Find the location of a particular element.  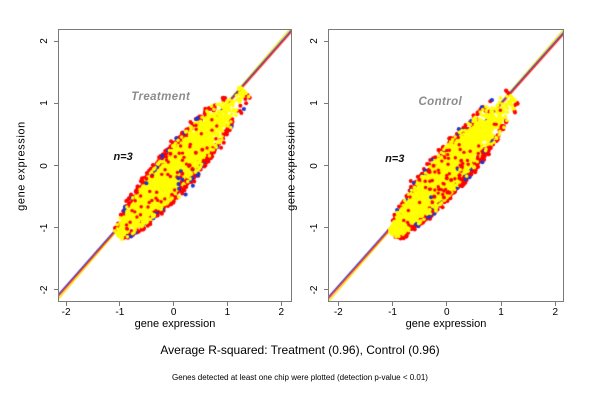

panel-title: Treatment is located at coordinates (161, 97).